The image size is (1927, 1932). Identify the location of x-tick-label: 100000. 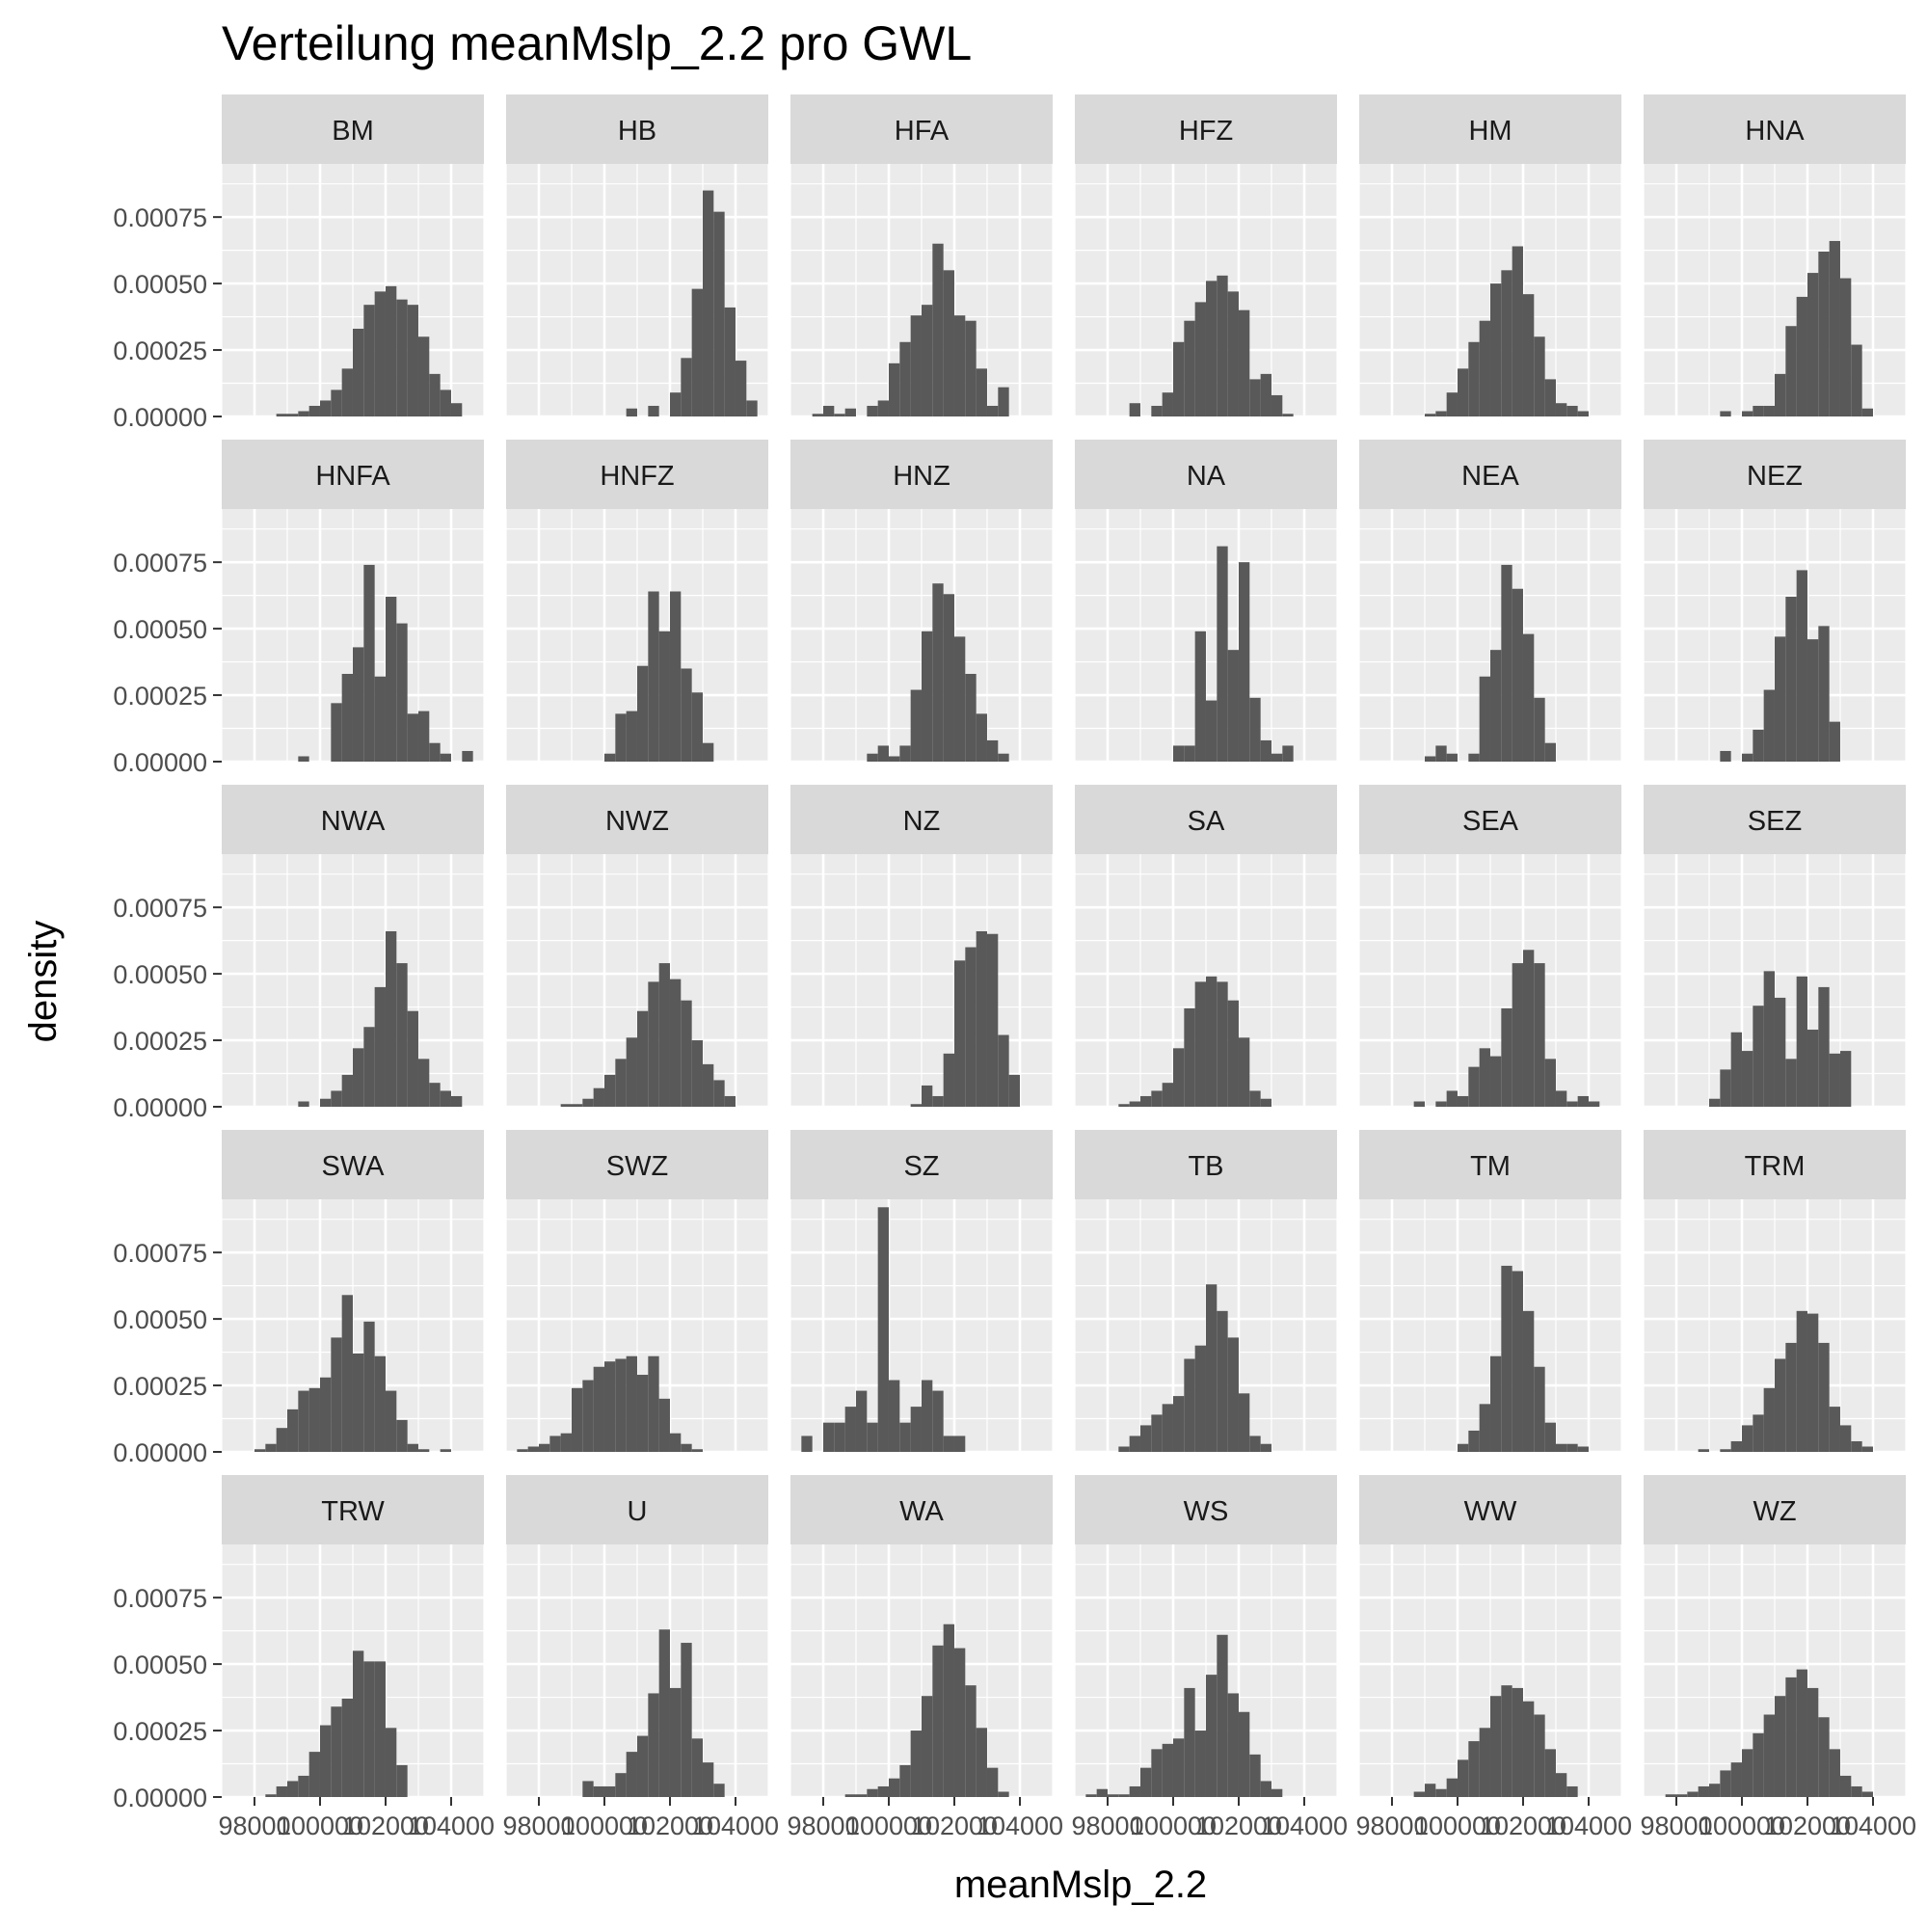
(604, 1826).